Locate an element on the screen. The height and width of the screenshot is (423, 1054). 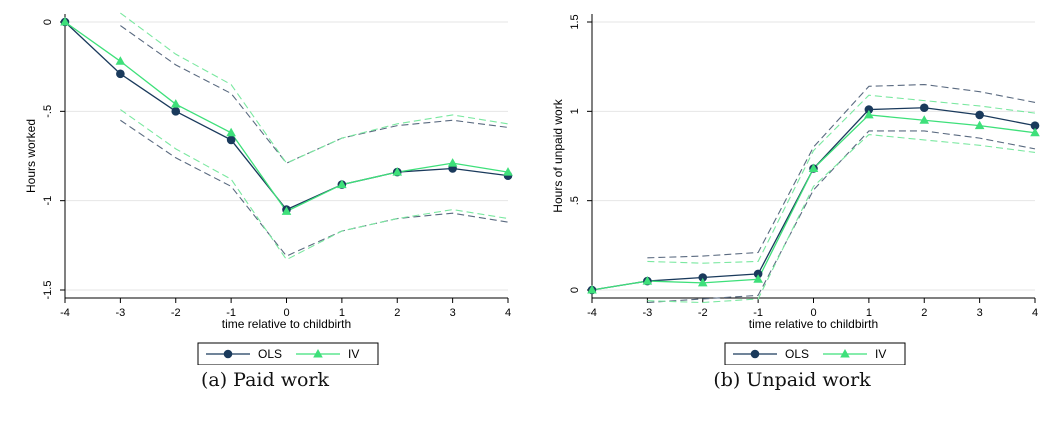
y-tick-label: -1.5 is located at coordinates (48, 290).